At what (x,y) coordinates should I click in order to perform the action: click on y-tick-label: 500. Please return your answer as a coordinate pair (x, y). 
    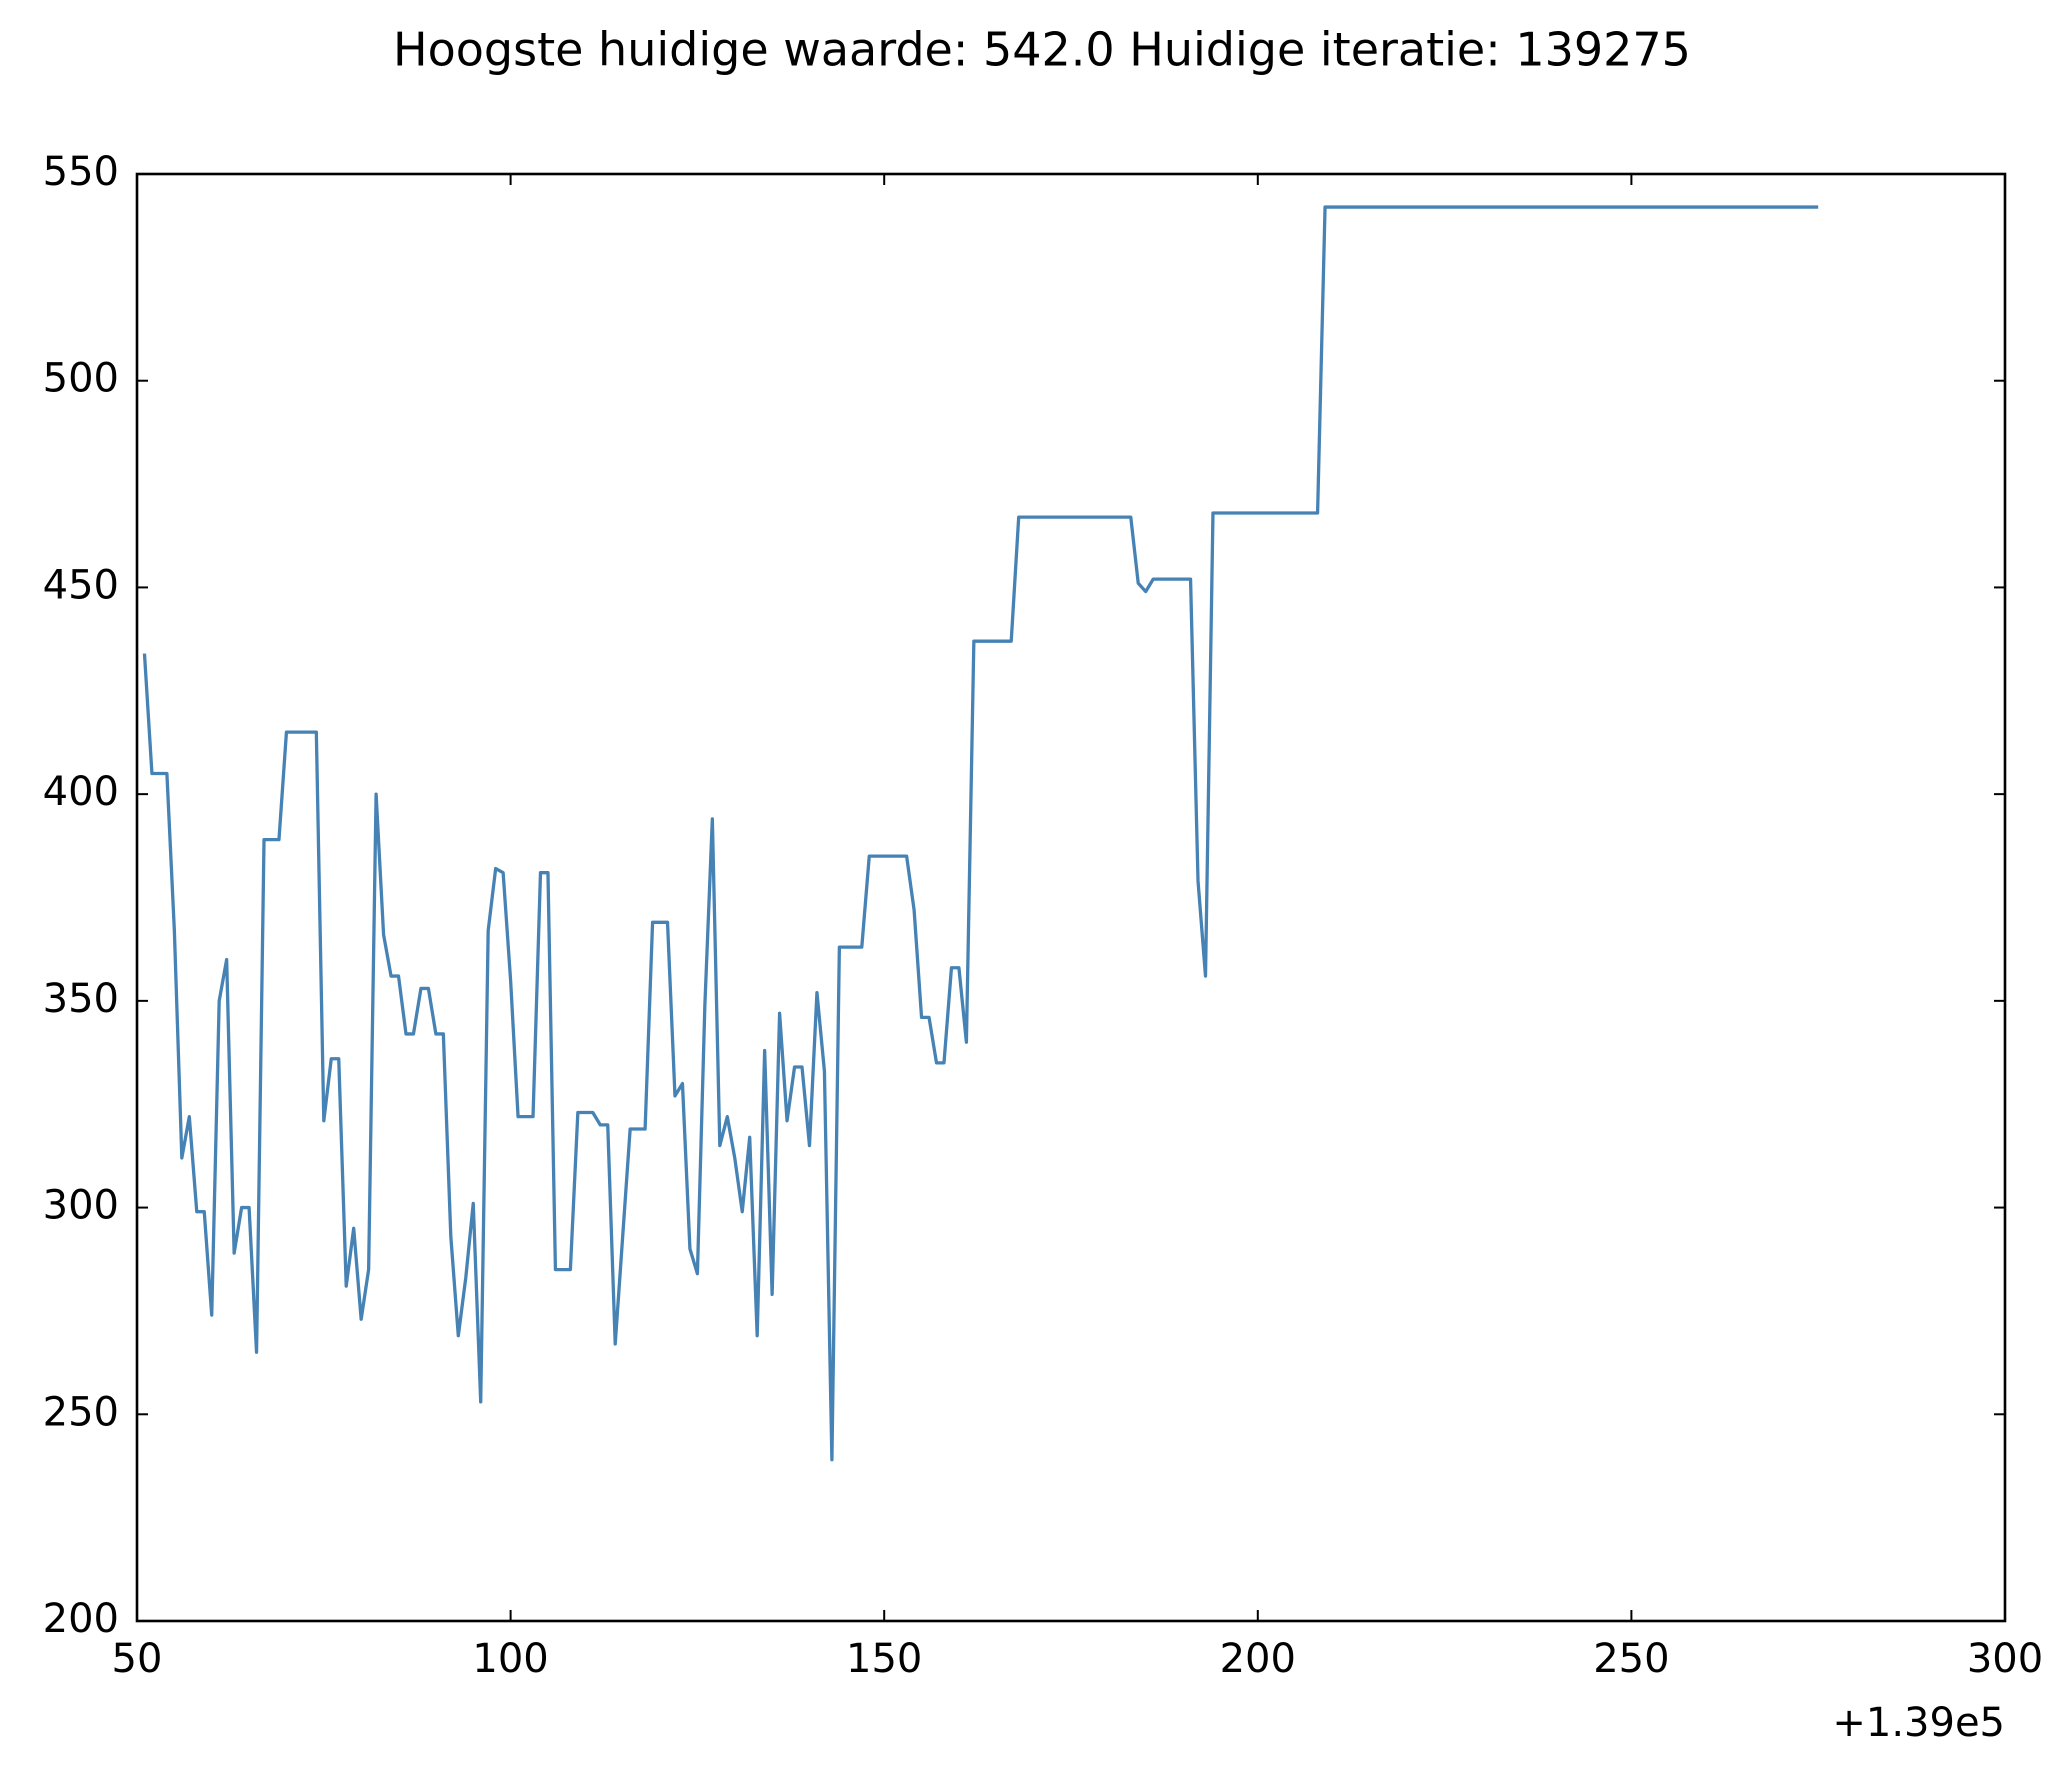
    Looking at the image, I should click on (81, 379).